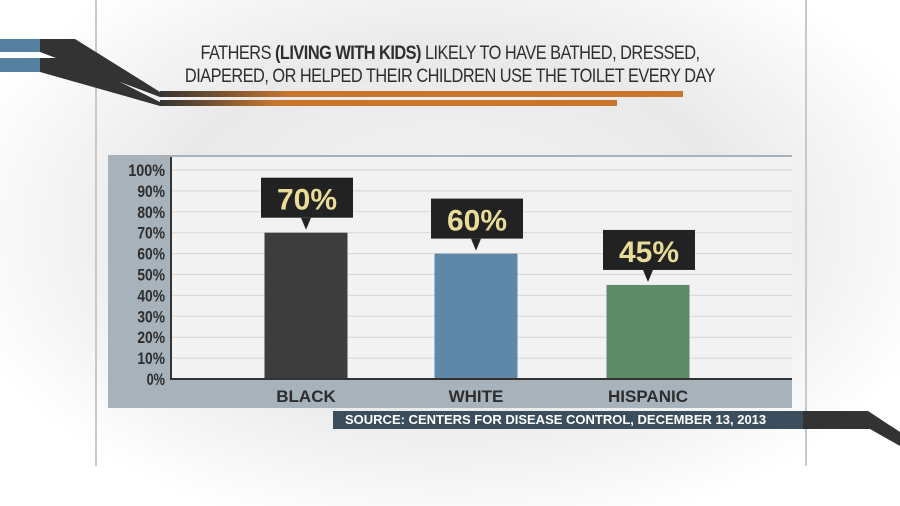 This screenshot has height=506, width=900. Describe the element at coordinates (151, 191) in the screenshot. I see `y-tick-label: 90%` at that location.